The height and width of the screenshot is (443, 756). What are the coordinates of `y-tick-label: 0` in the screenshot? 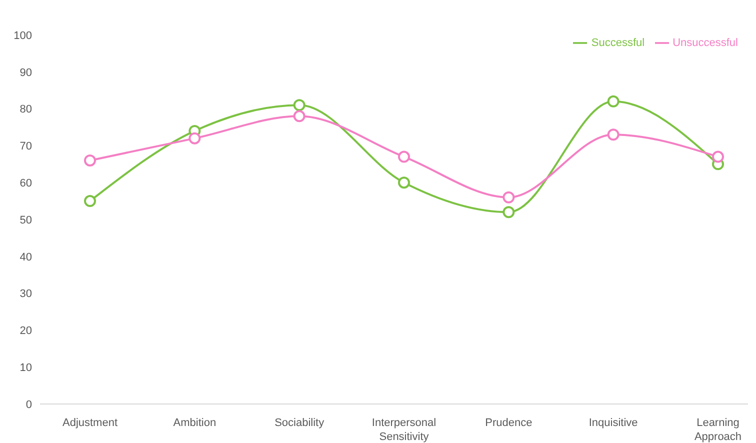 It's located at (29, 404).